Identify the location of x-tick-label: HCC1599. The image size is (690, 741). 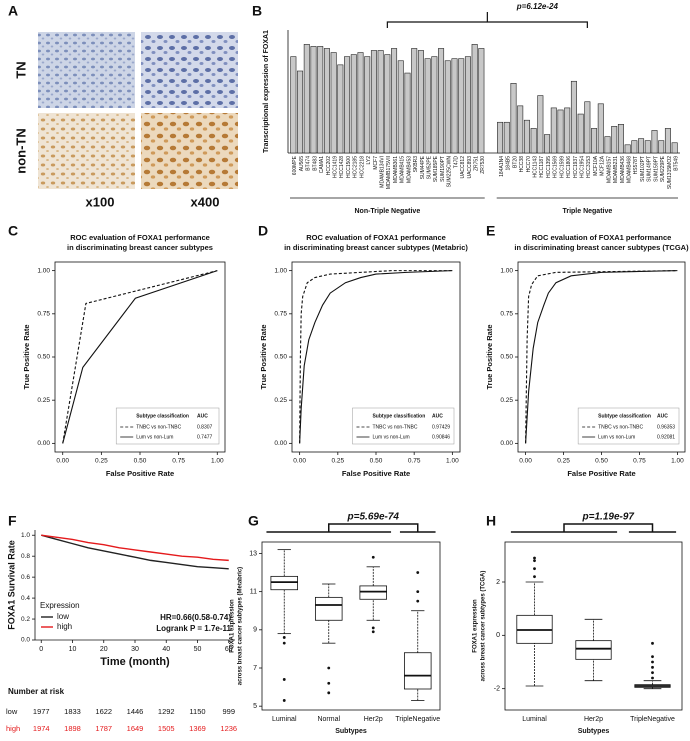
(562, 167).